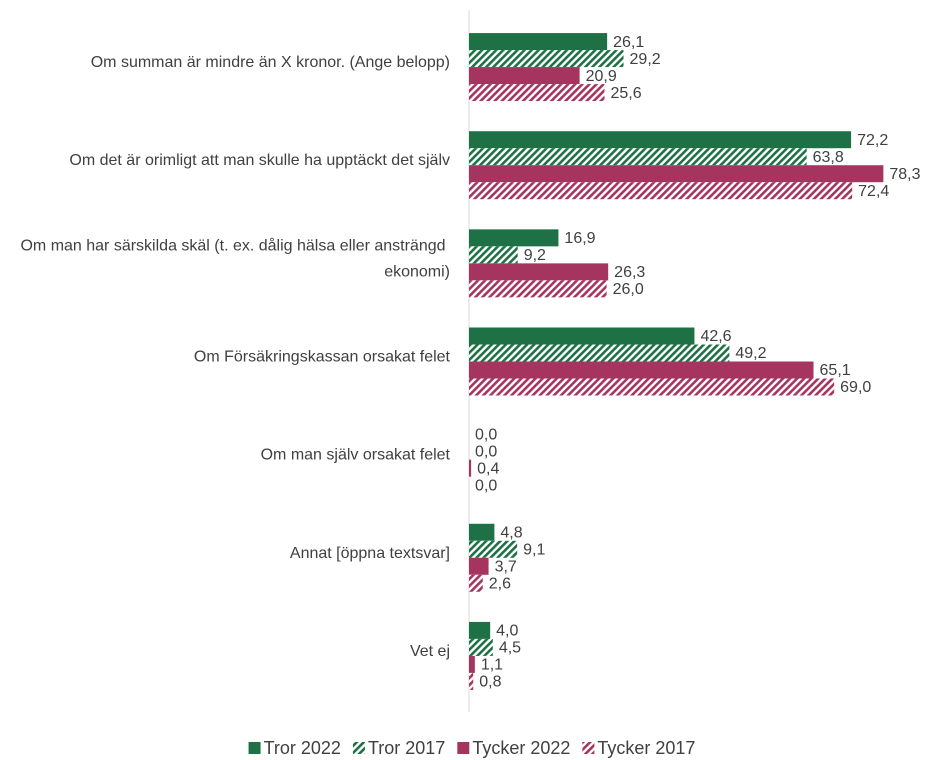  What do you see at coordinates (492, 665) in the screenshot?
I see `data-label: 1,1` at bounding box center [492, 665].